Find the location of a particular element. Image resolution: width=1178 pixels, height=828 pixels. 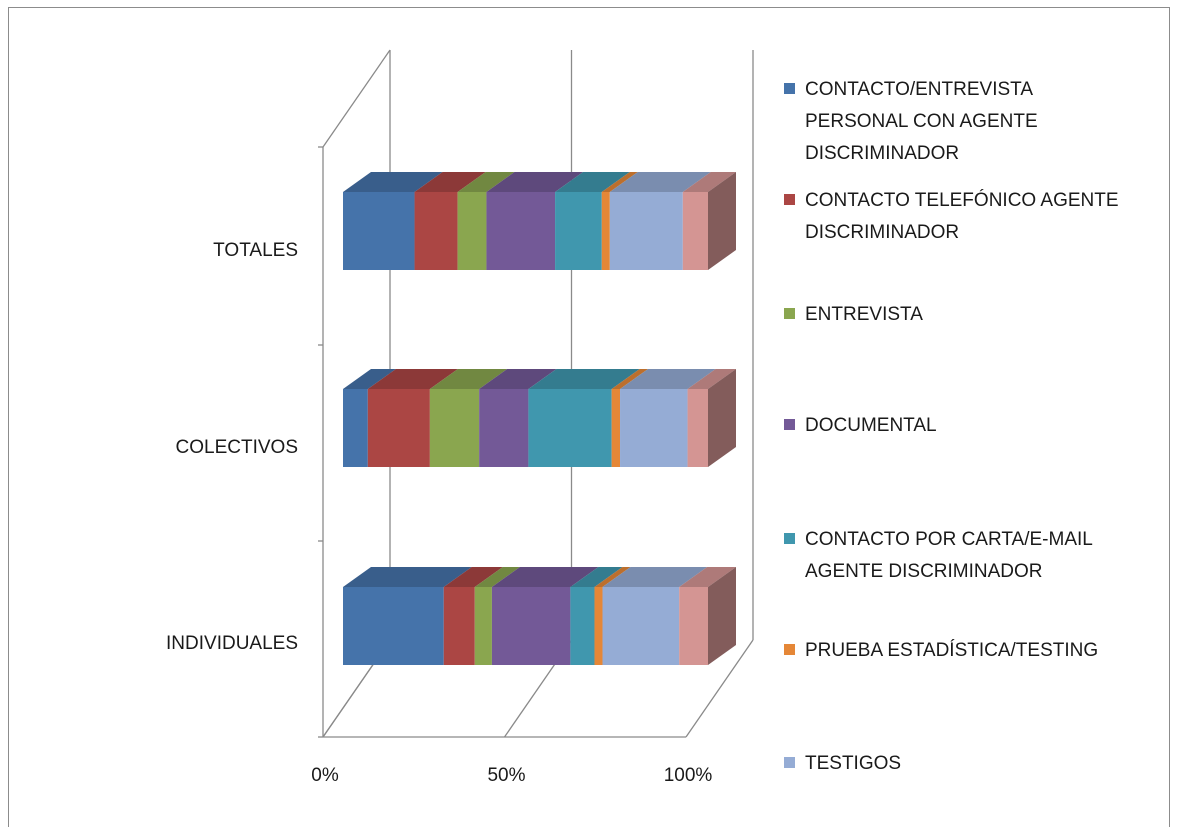

x-tick-label: 0% is located at coordinates (325, 775).